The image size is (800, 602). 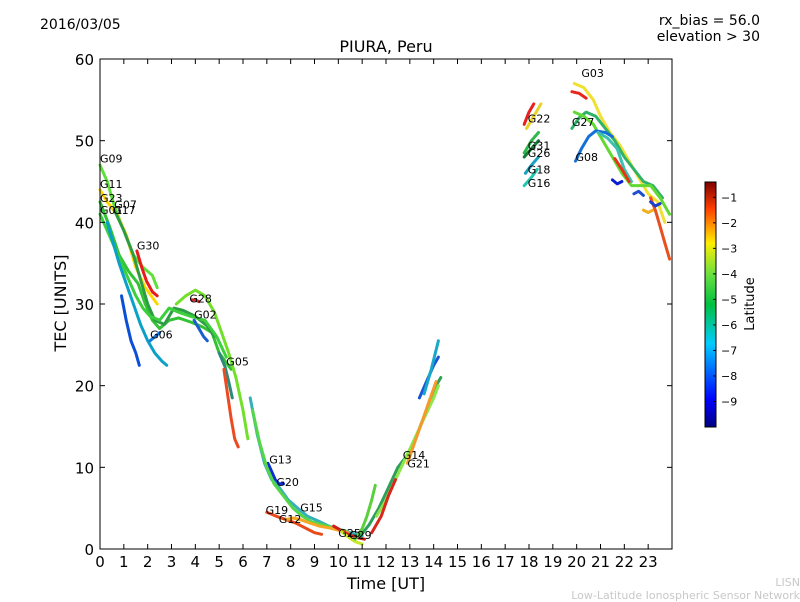 I want to click on sat-label-g02: G02, so click(x=205, y=315).